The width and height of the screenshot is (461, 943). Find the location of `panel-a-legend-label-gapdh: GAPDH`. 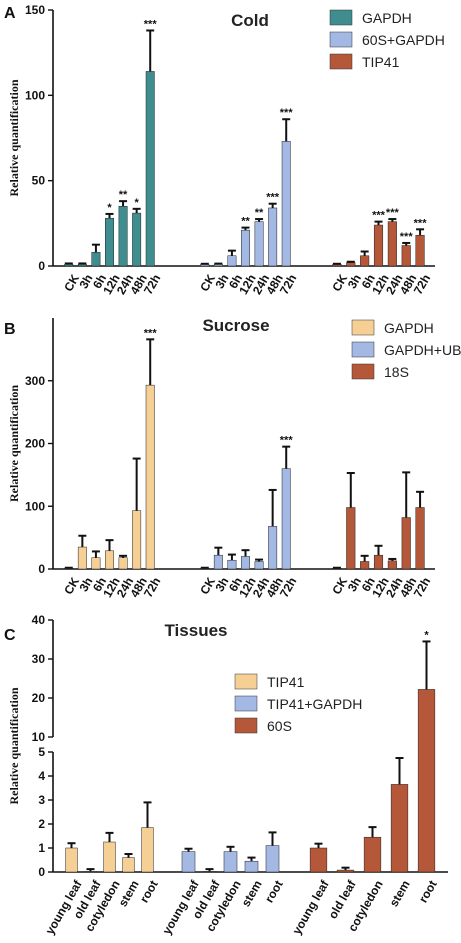

panel-a-legend-label-gapdh: GAPDH is located at coordinates (387, 18).